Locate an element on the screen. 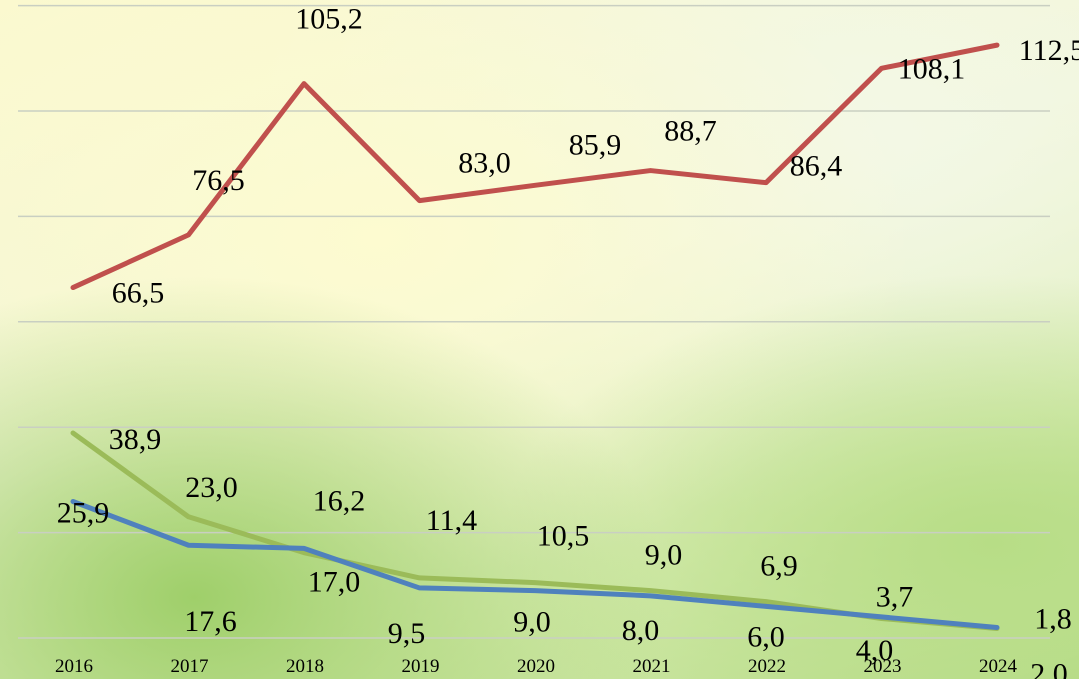 The image size is (1079, 679). data-label: 23,0 is located at coordinates (211, 487).